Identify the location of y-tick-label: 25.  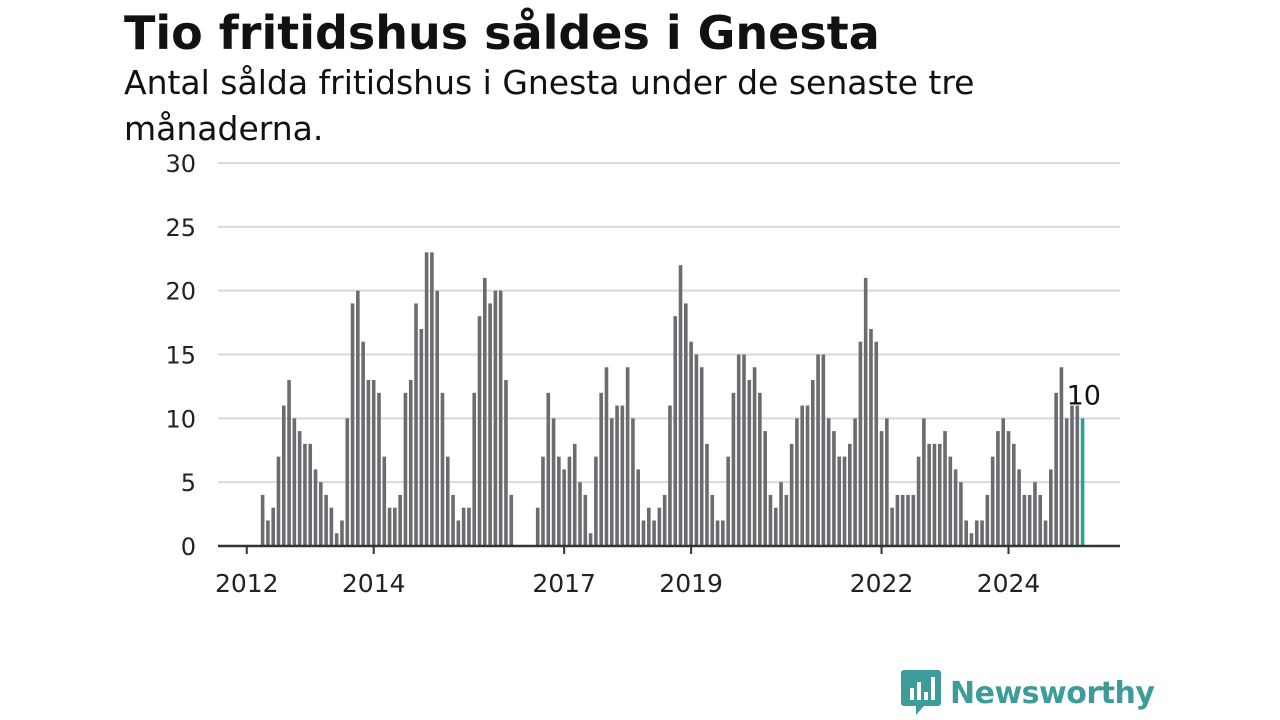
(180, 228).